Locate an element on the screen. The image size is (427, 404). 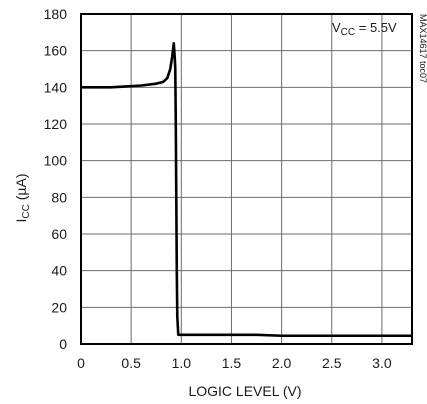
y-axis-title: ICC (µA) is located at coordinates (22, 198).